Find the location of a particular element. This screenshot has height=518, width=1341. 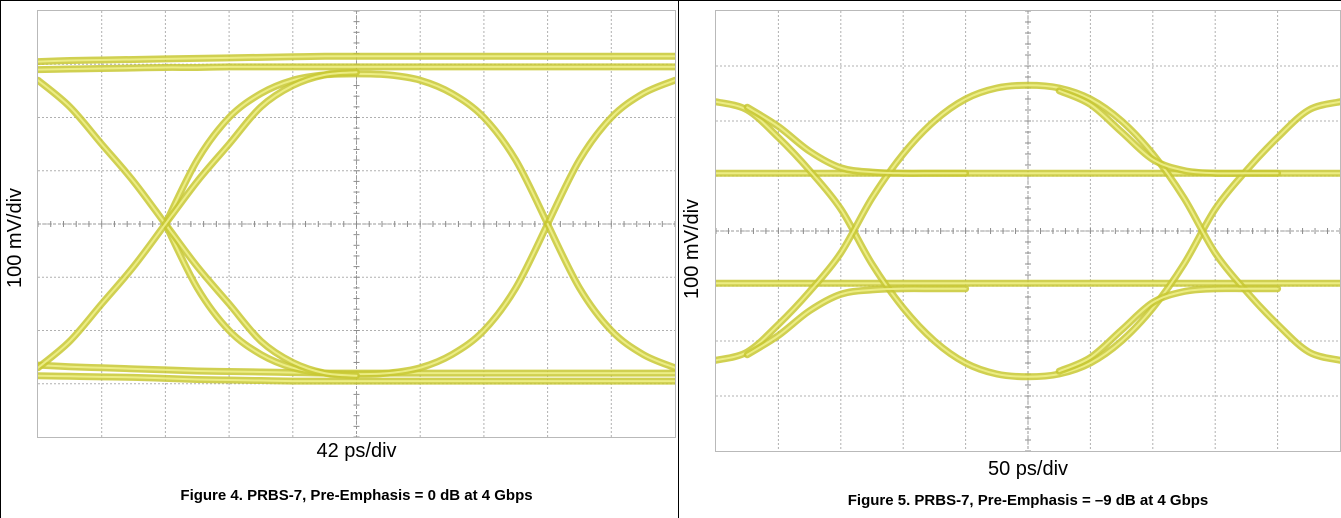

x-axis-label: 42 ps/div is located at coordinates (356, 451).